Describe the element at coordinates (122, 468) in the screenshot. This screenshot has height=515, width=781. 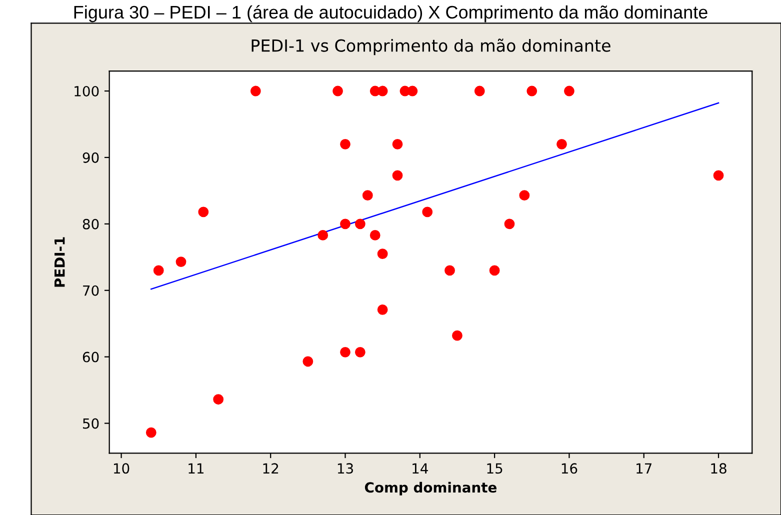
I see `x-tick-label: 10` at that location.